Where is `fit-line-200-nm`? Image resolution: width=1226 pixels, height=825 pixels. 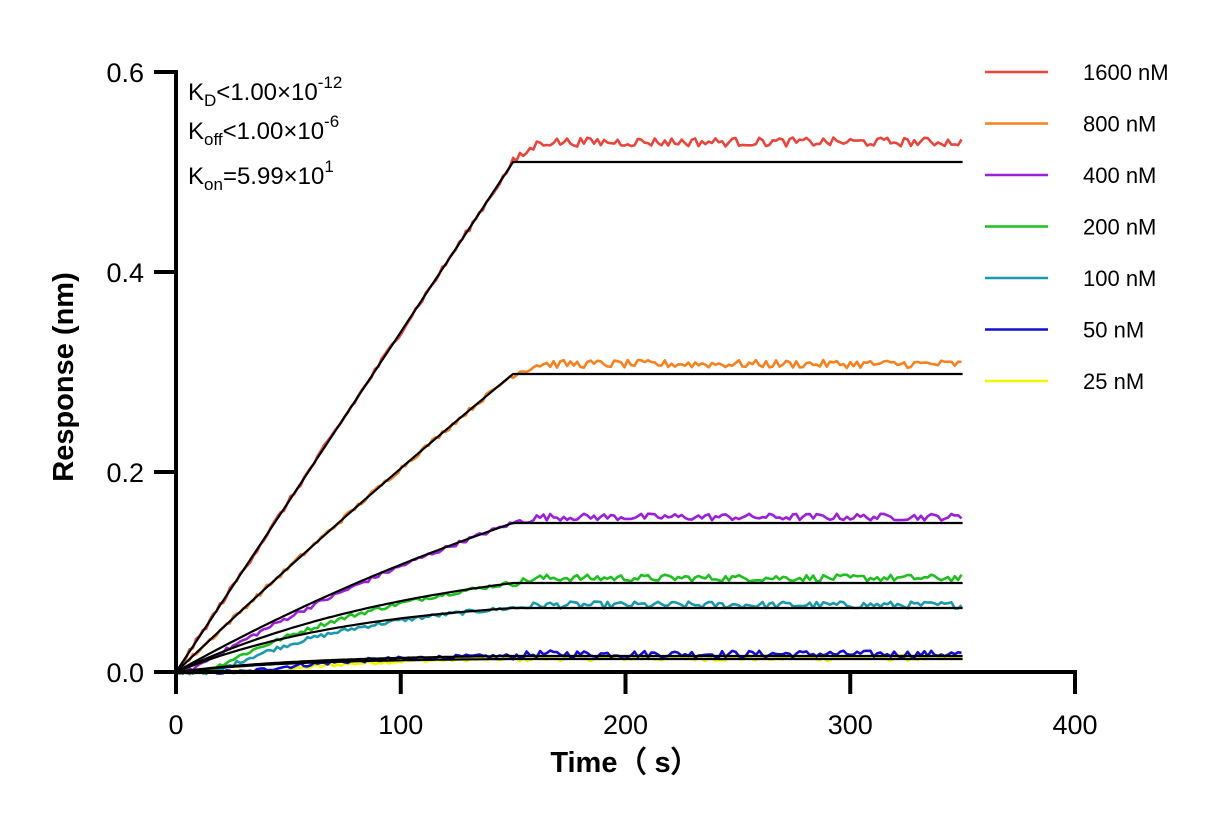 fit-line-200-nm is located at coordinates (569, 627).